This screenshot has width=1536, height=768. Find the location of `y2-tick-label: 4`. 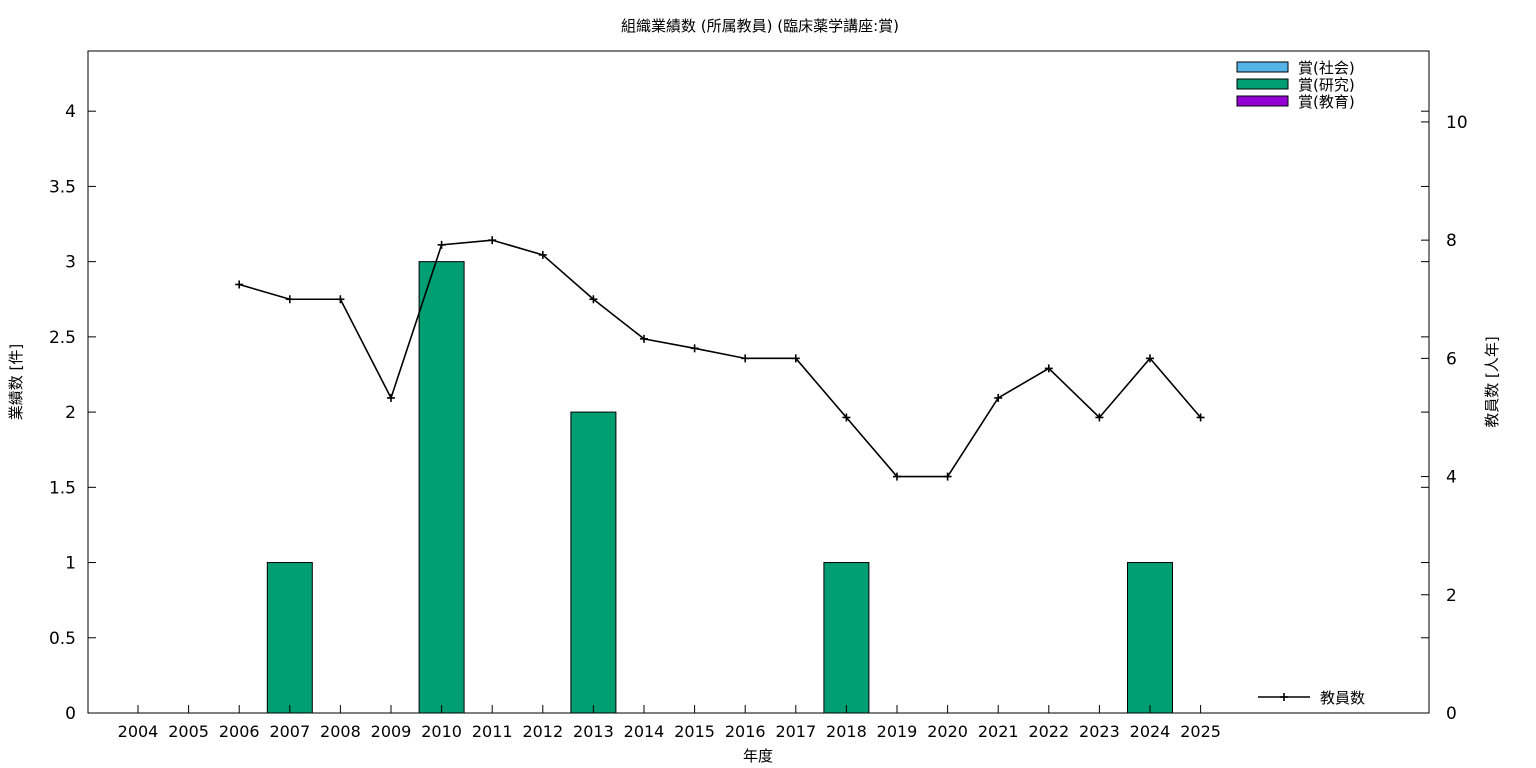

y2-tick-label: 4 is located at coordinates (1451, 478).